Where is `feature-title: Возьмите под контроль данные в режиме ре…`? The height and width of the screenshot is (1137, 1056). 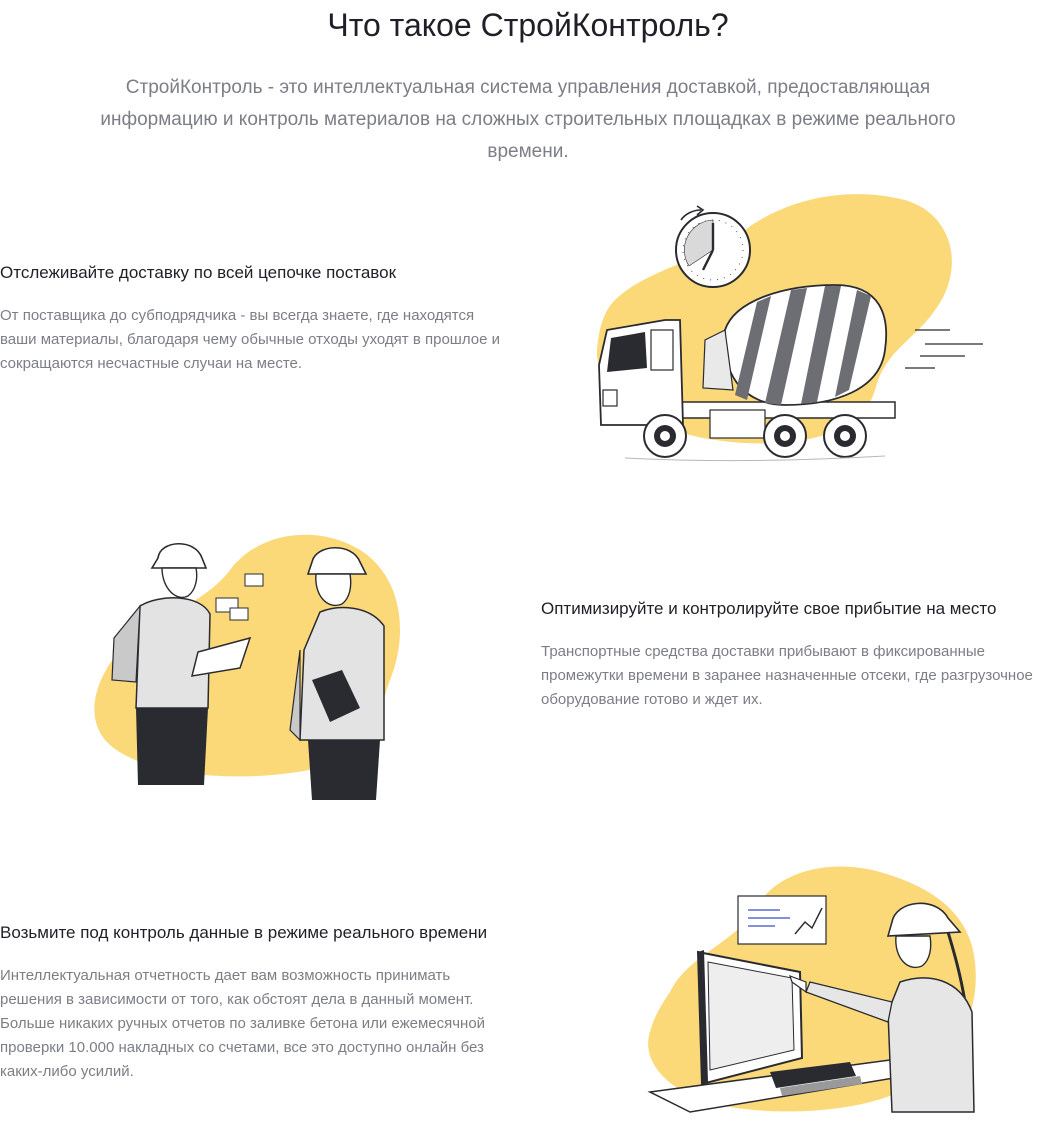 feature-title: Возьмите под контроль данные в режиме ре… is located at coordinates (244, 932).